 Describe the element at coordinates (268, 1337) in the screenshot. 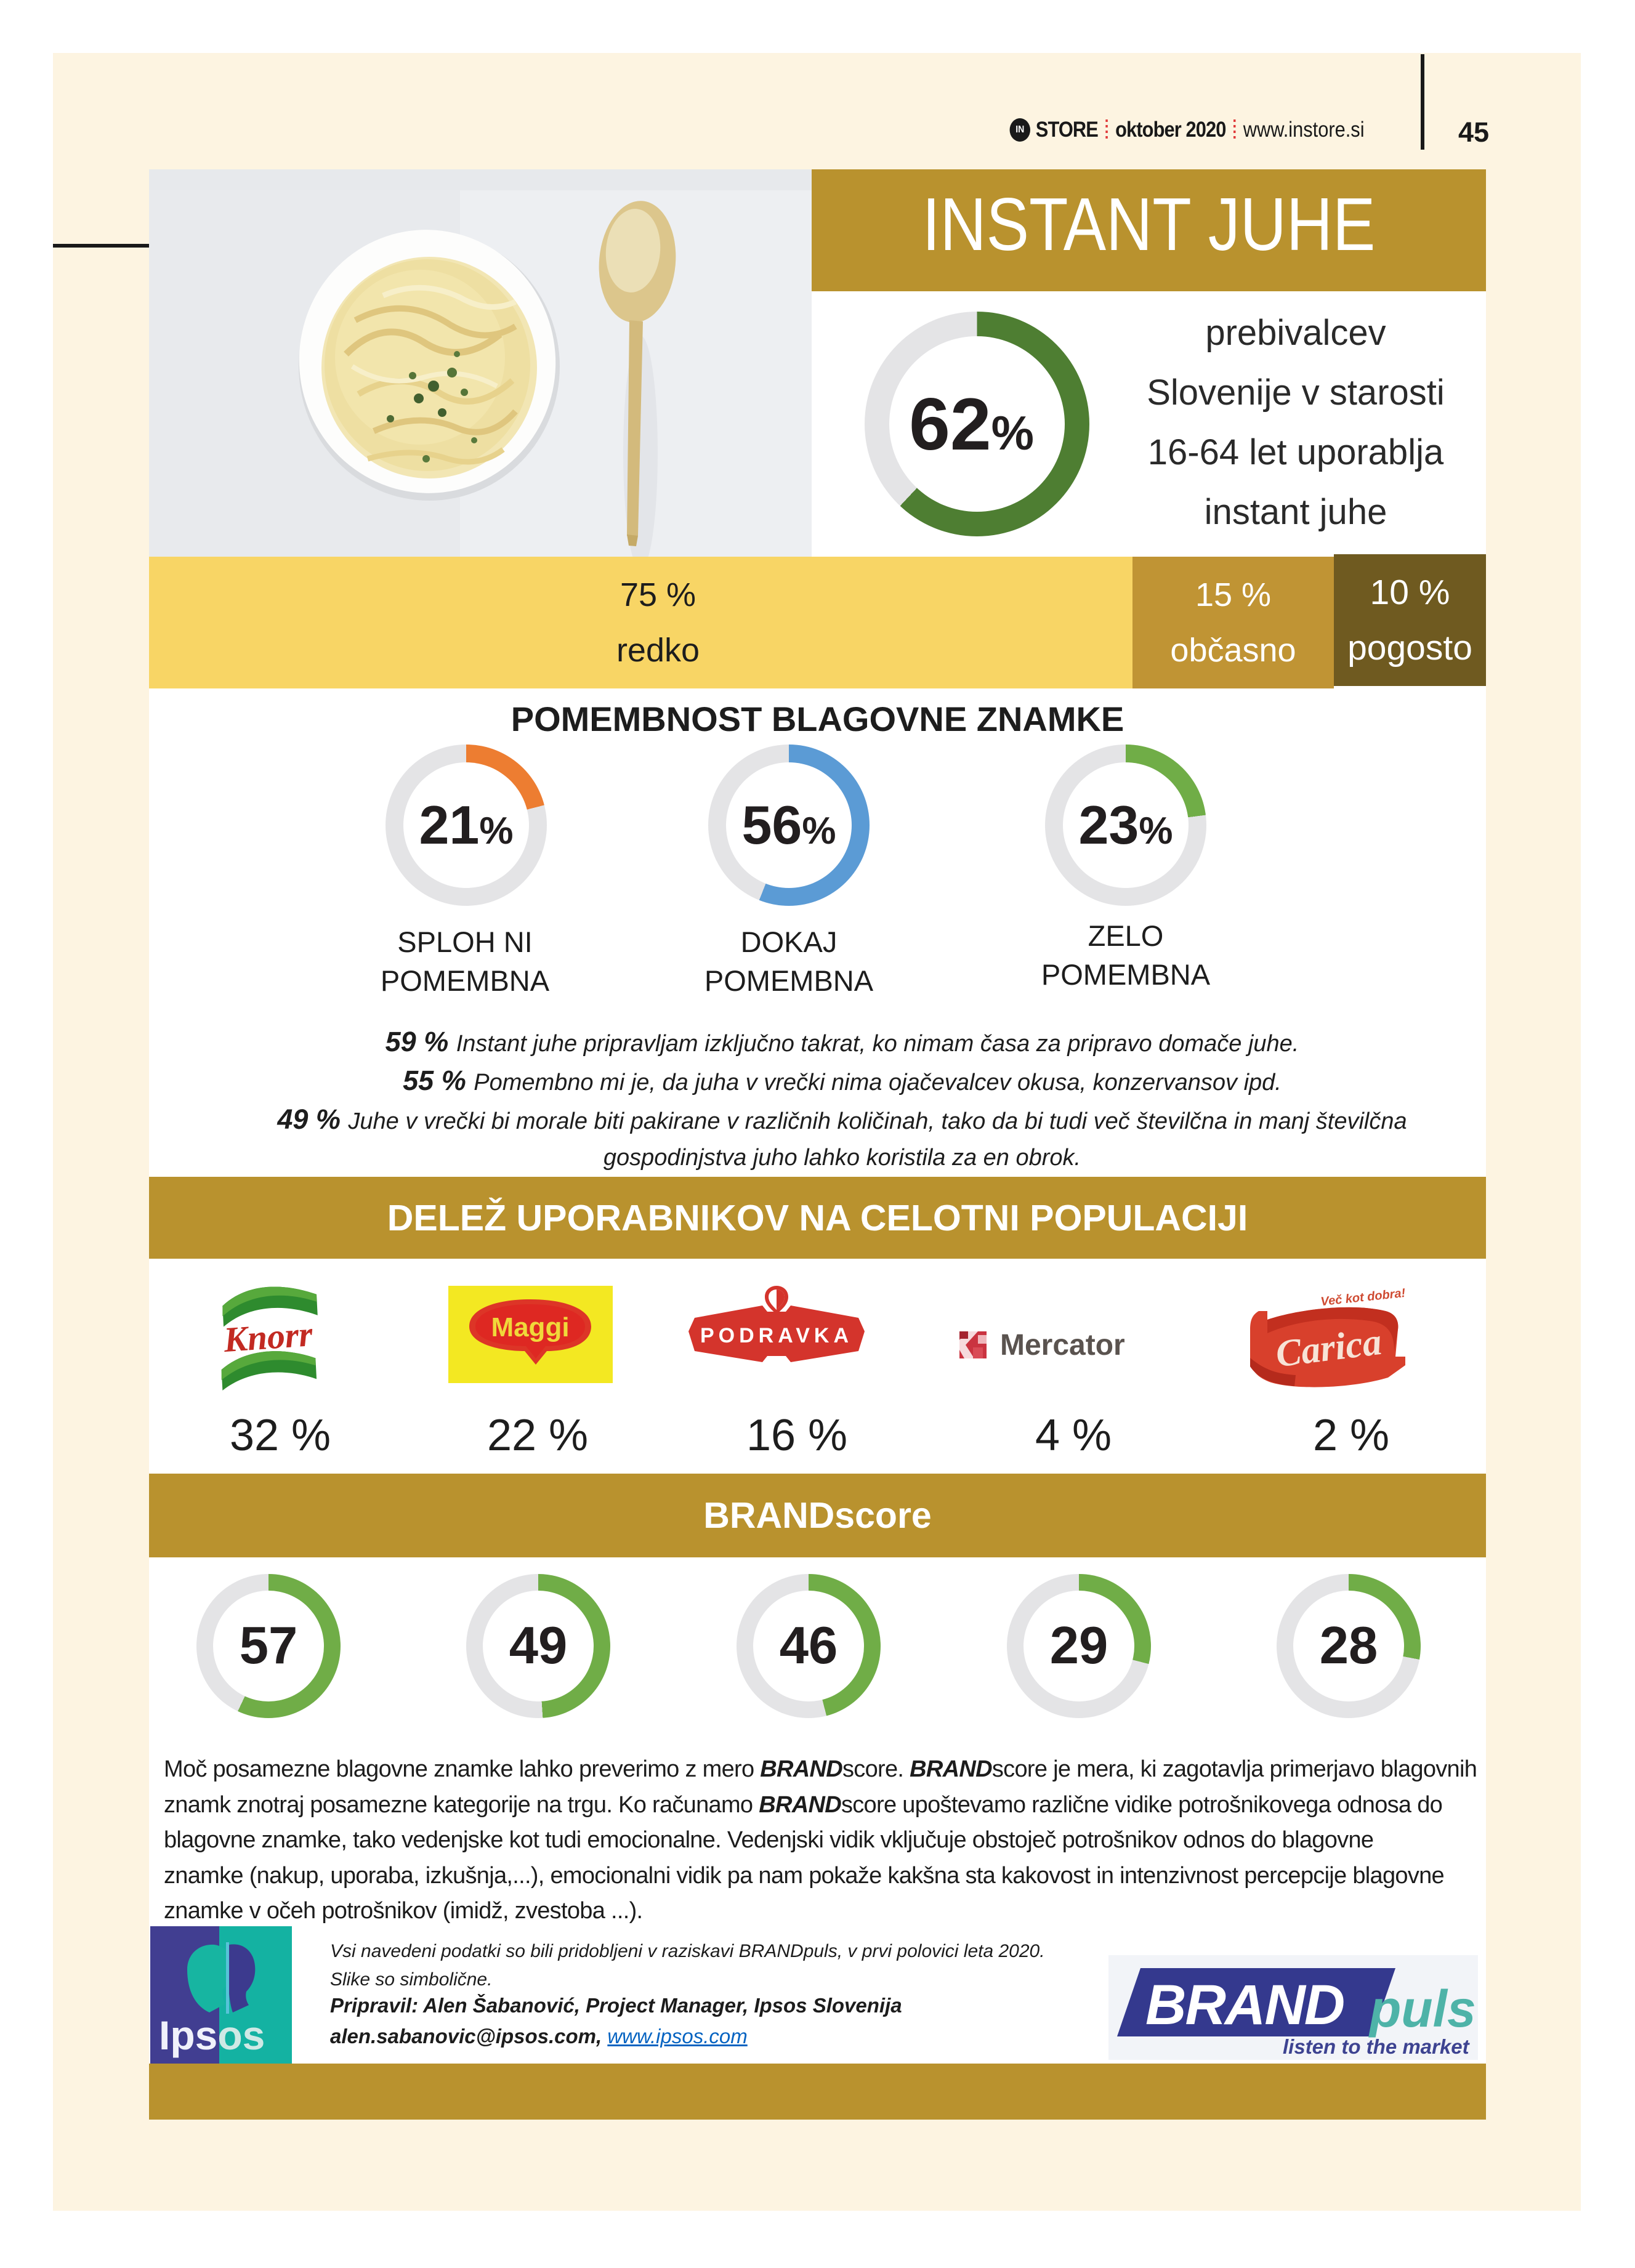

I see `svg-text: Knorr` at that location.